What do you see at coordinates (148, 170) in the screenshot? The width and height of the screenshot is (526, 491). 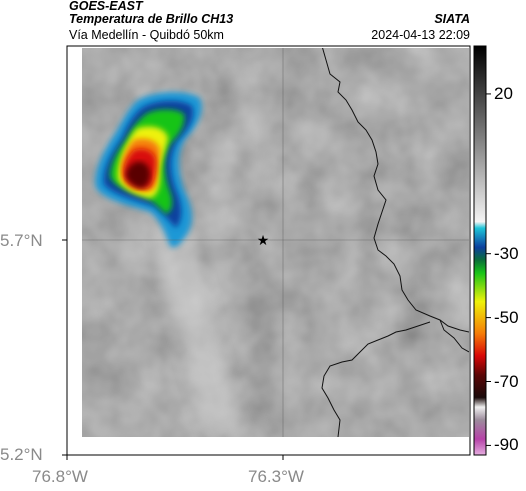 I see `convective-cloud` at bounding box center [148, 170].